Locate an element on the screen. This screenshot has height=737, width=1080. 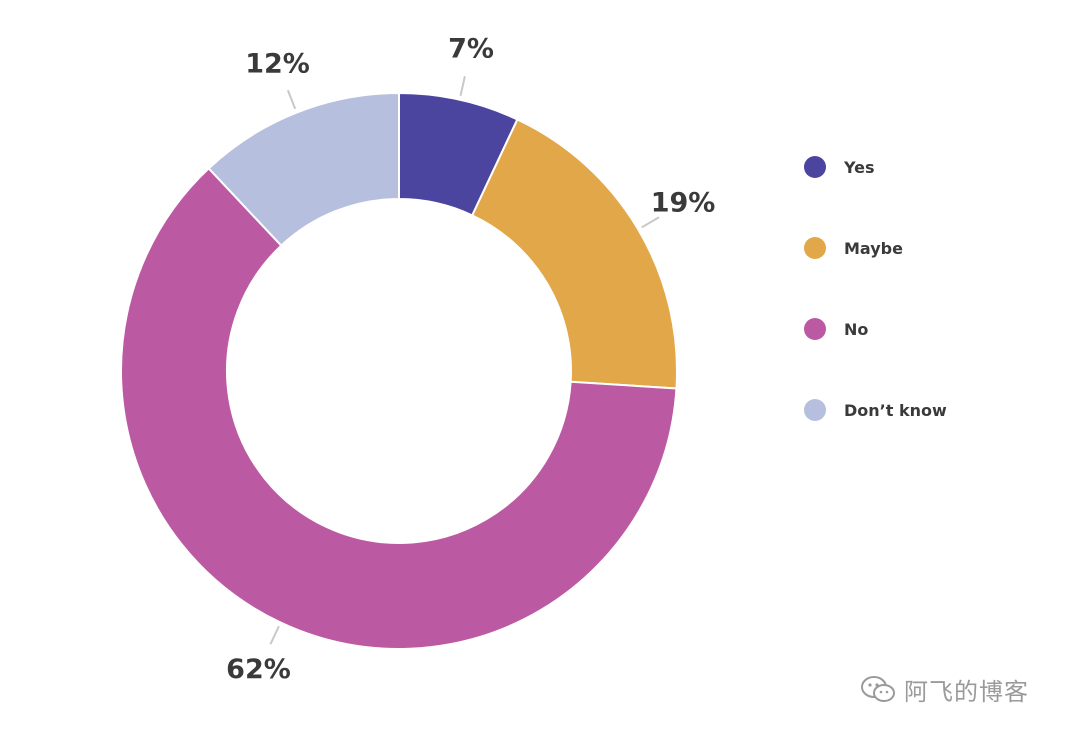
legend-label-maybe: Maybe is located at coordinates (873, 248).